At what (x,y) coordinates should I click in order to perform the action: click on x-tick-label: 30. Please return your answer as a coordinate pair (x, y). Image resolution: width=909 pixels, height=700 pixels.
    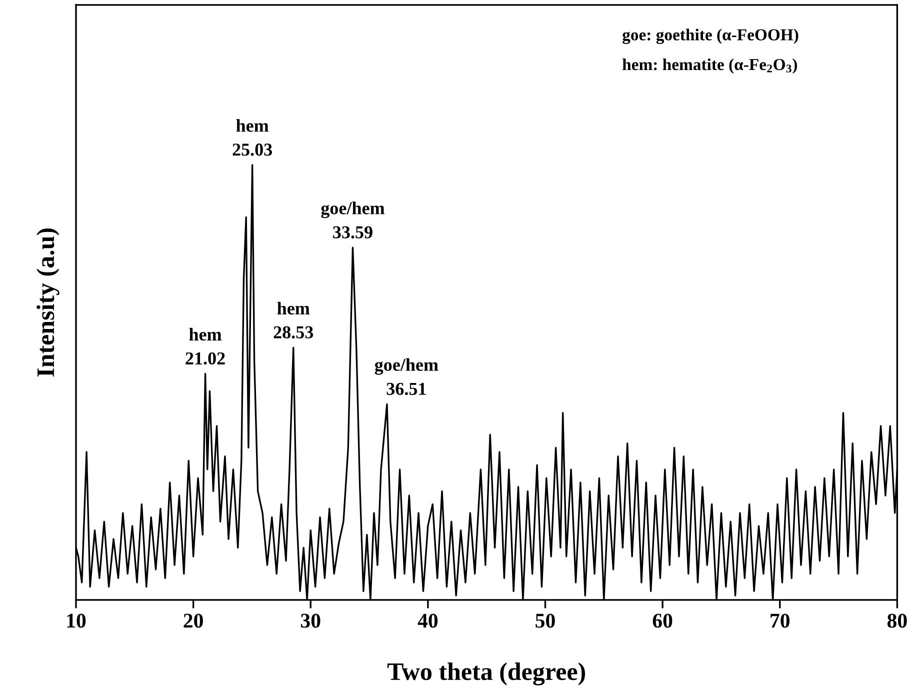
    Looking at the image, I should click on (310, 621).